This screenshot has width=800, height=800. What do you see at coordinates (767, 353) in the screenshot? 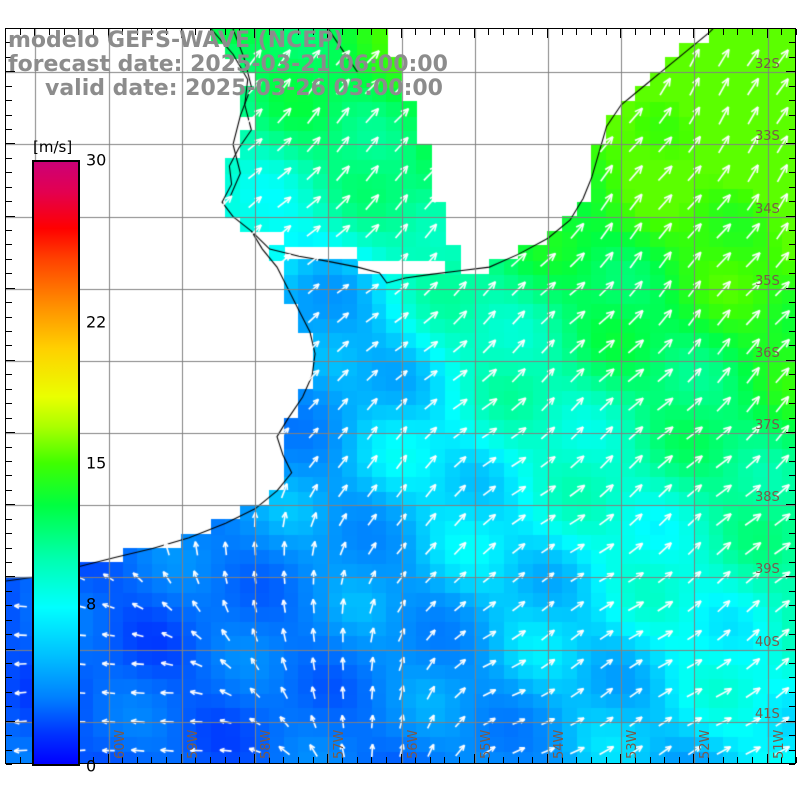
I see `latitude-label: 36S` at bounding box center [767, 353].